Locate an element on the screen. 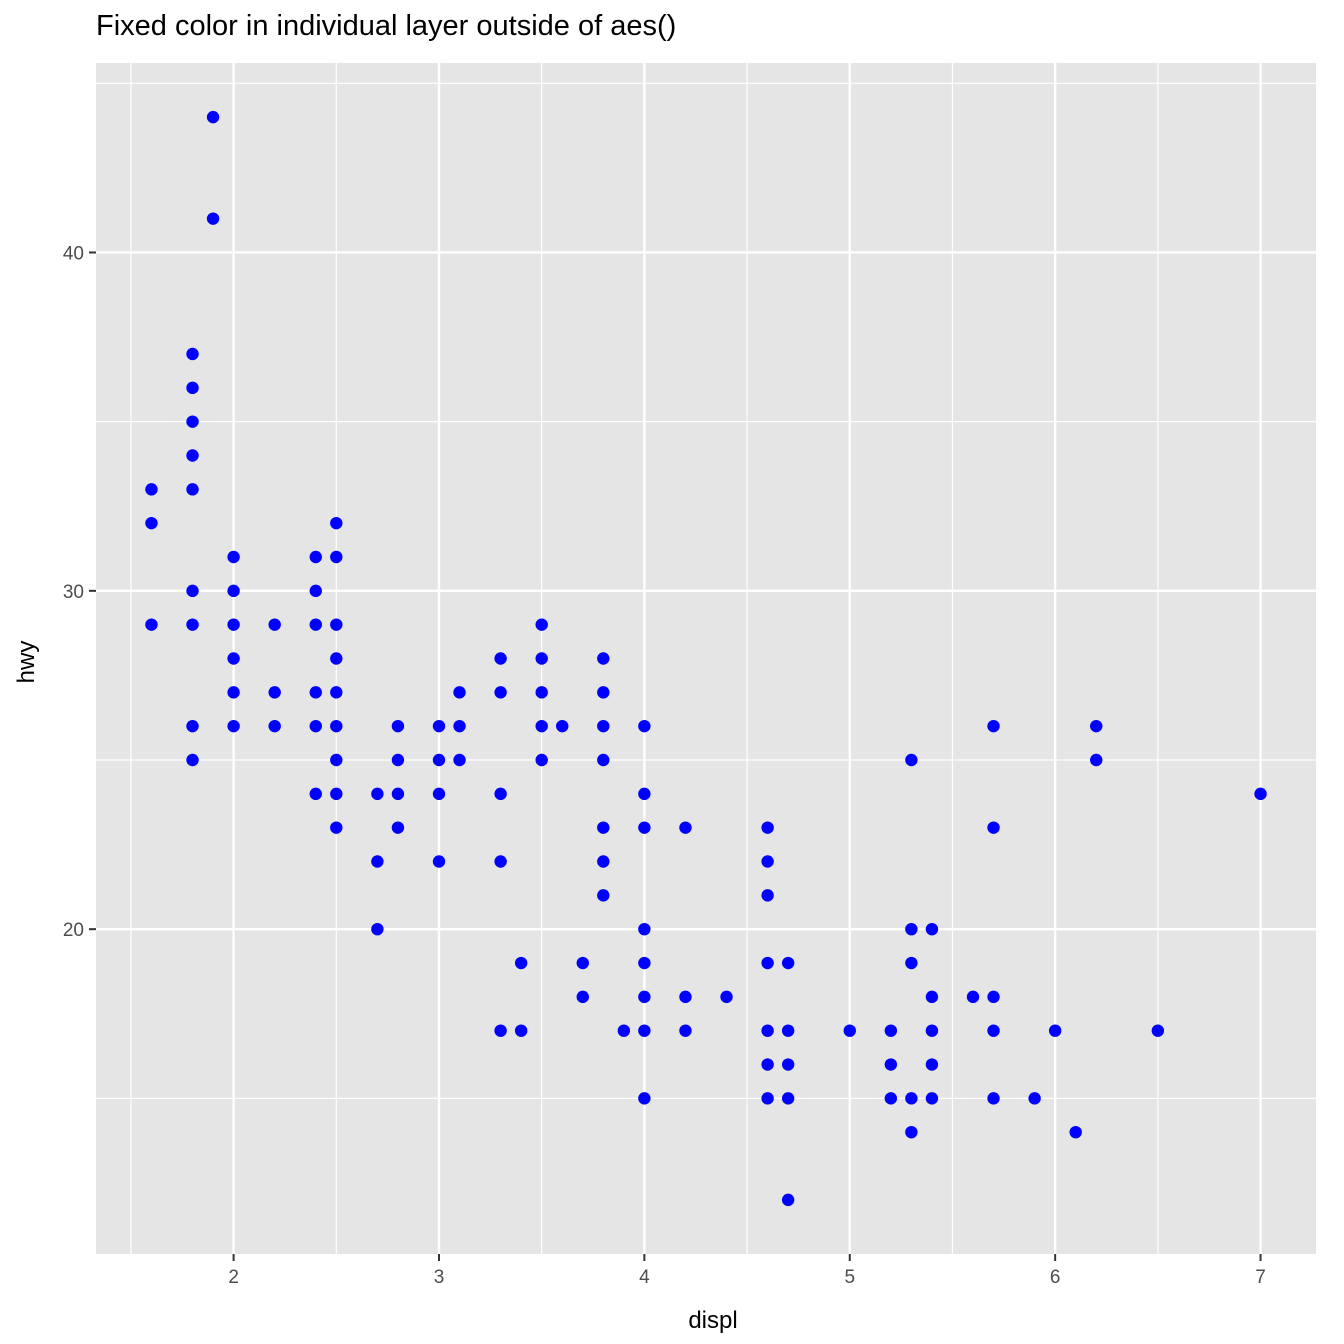  x-tick-label: 7 is located at coordinates (1260, 1277).